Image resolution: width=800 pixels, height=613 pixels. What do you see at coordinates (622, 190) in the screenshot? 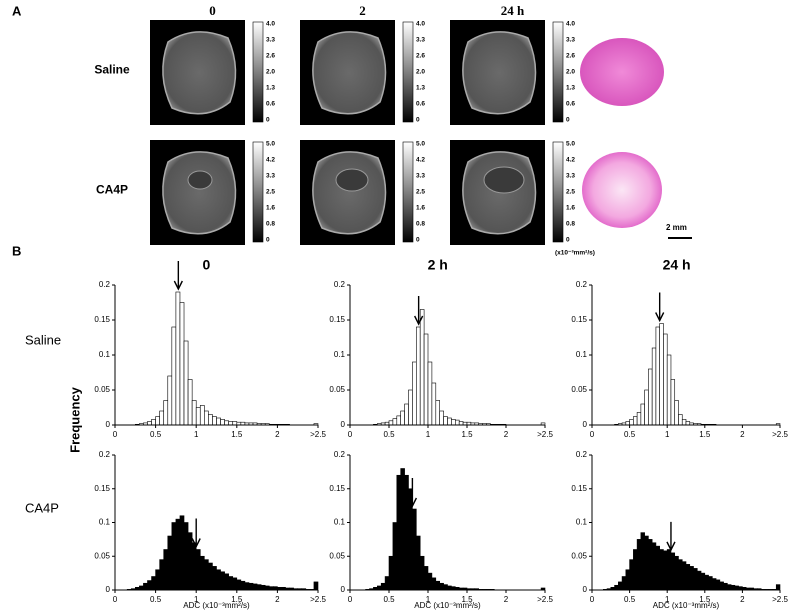
I see `histology-ca4p` at bounding box center [622, 190].